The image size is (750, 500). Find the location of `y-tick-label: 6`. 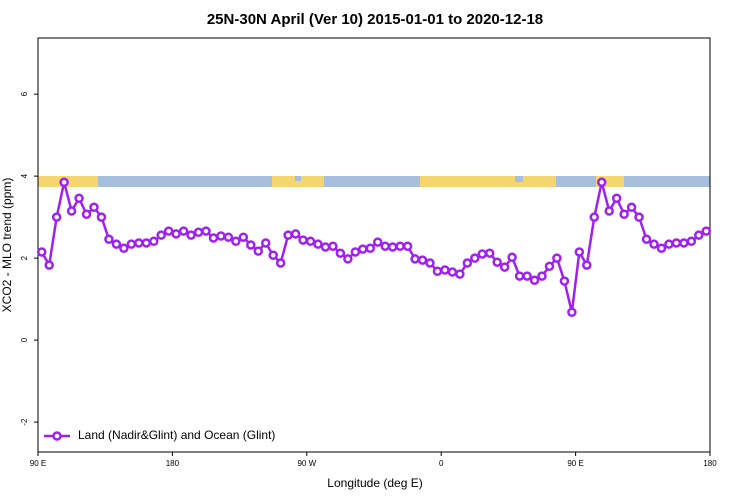

y-tick-label: 6 is located at coordinates (24, 93).